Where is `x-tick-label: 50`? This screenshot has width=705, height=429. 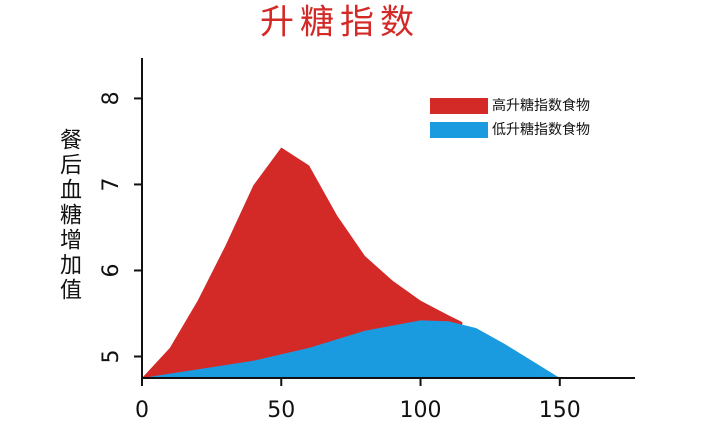 x-tick-label: 50 is located at coordinates (281, 410).